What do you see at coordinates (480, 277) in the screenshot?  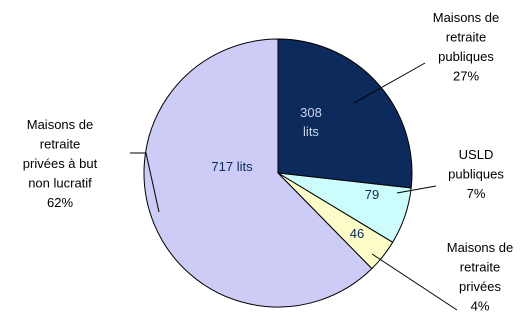 I see `slice-category-label-3: Maisons de retraite privées 4%` at bounding box center [480, 277].